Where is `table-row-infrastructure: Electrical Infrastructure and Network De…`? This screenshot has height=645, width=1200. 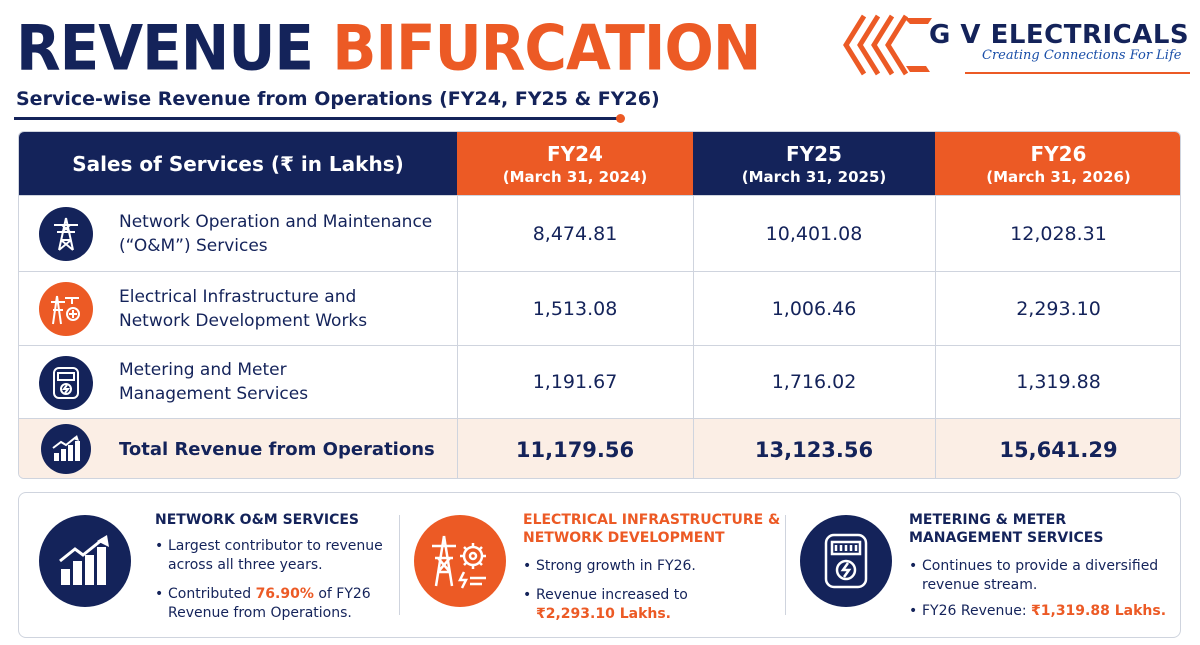
table-row-infrastructure: Electrical Infrastructure and Network De… is located at coordinates (599, 308).